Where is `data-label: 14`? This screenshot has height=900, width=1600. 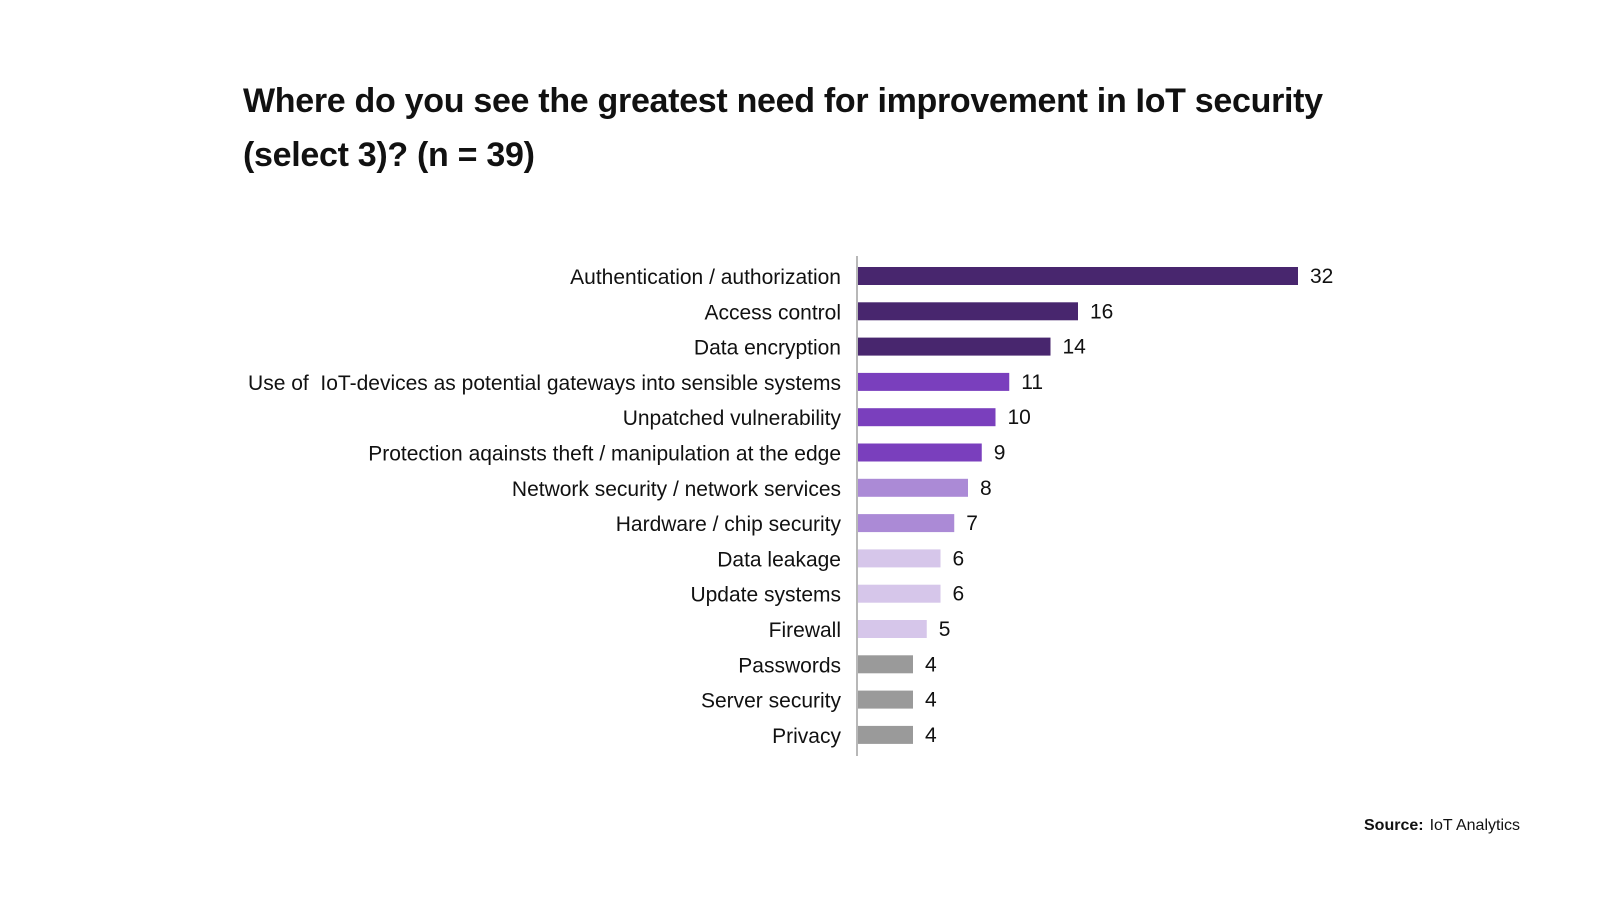
data-label: 14 is located at coordinates (1075, 347).